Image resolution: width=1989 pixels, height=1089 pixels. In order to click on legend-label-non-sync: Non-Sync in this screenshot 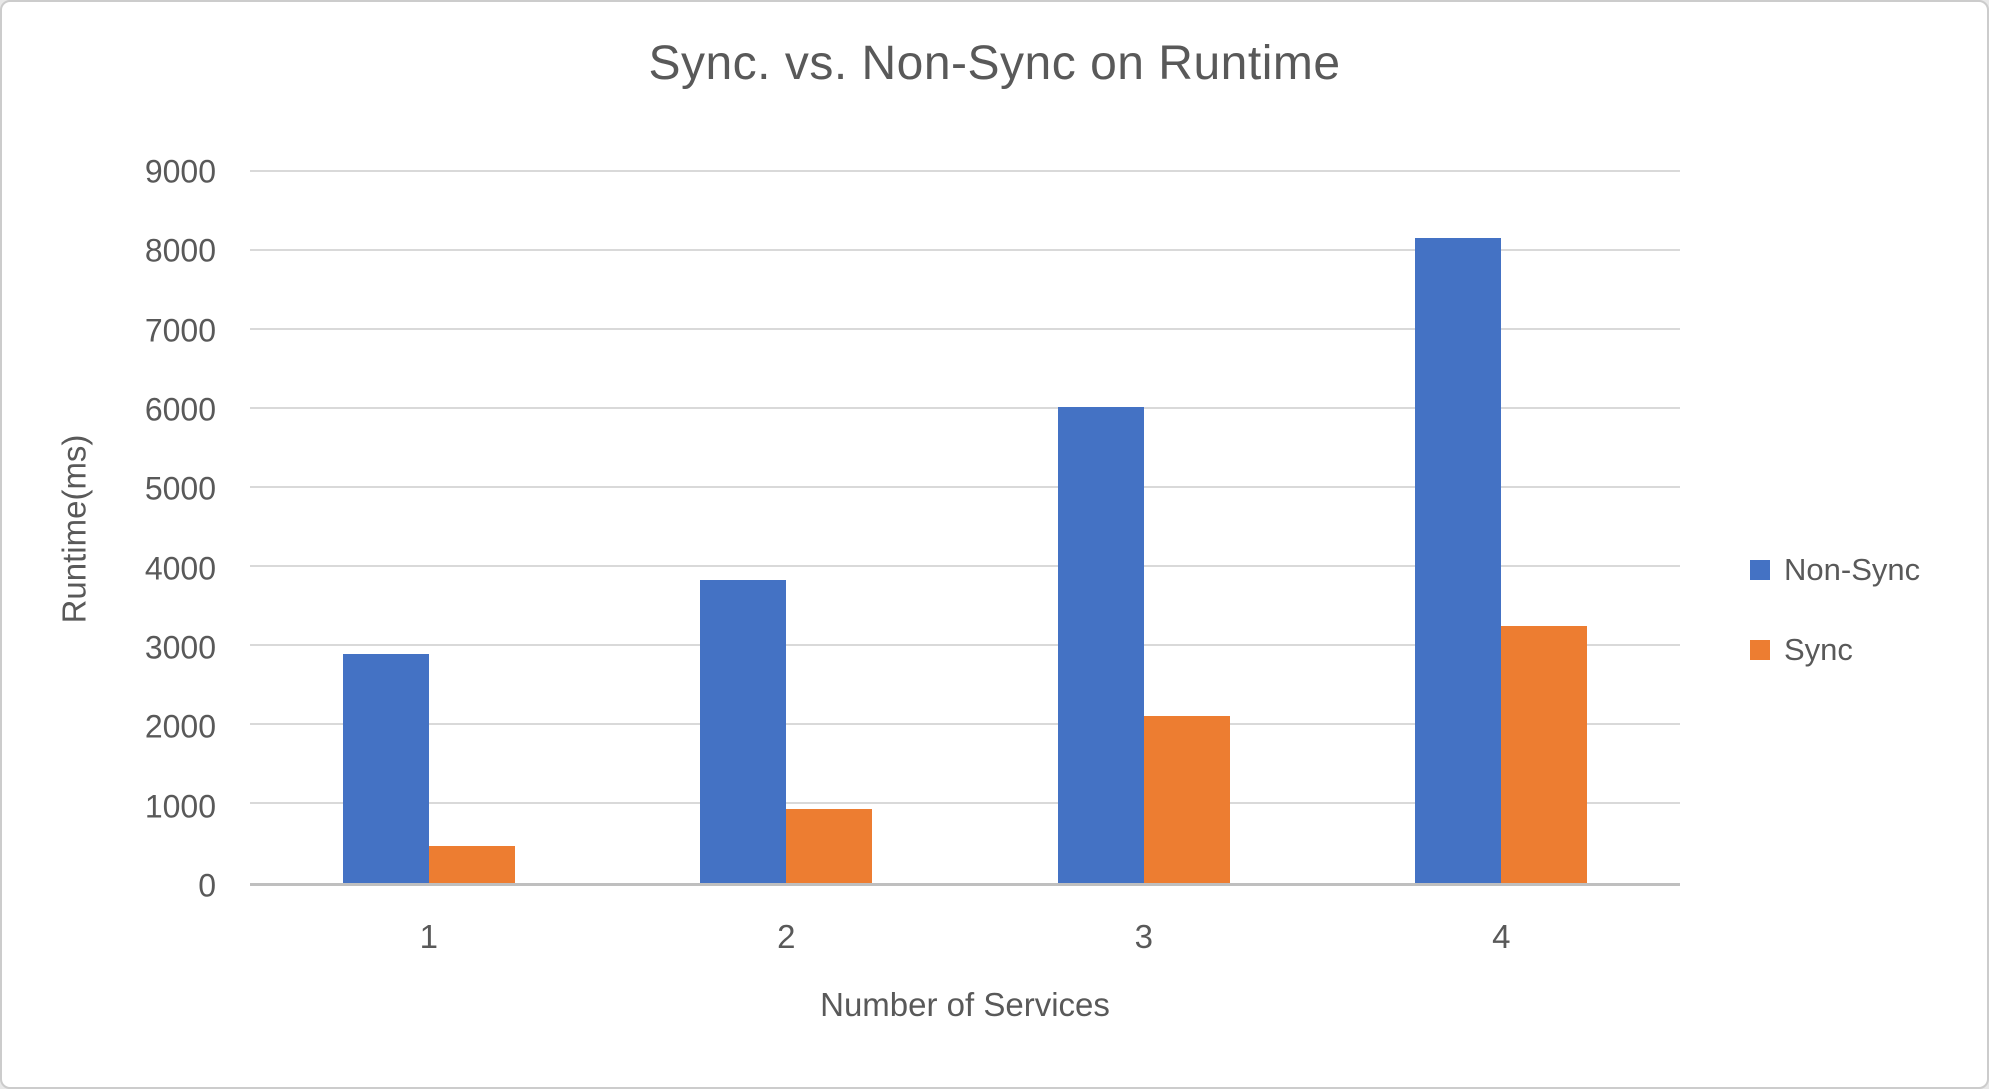, I will do `click(1852, 569)`.